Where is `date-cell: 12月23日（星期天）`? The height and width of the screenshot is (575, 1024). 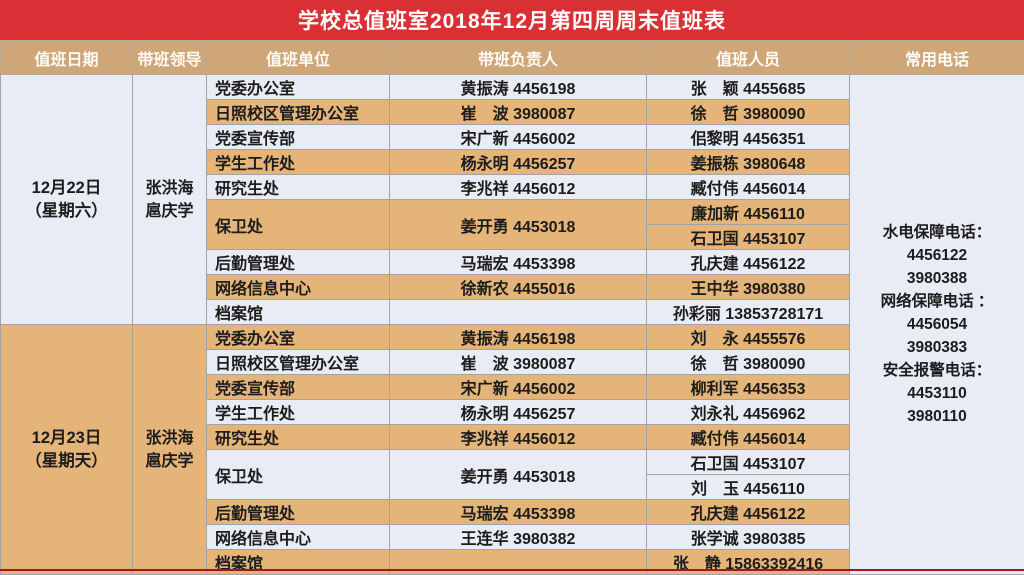 date-cell: 12月23日（星期天） is located at coordinates (67, 450).